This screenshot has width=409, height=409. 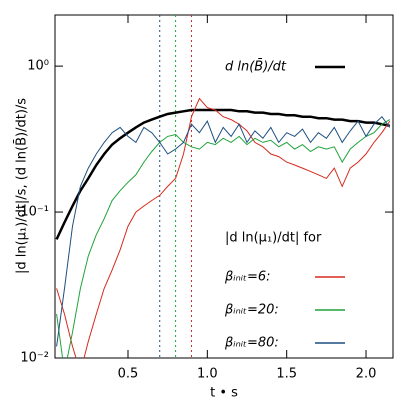 I want to click on legend-label: βᵢₙᵢₜ=20:, so click(x=251, y=310).